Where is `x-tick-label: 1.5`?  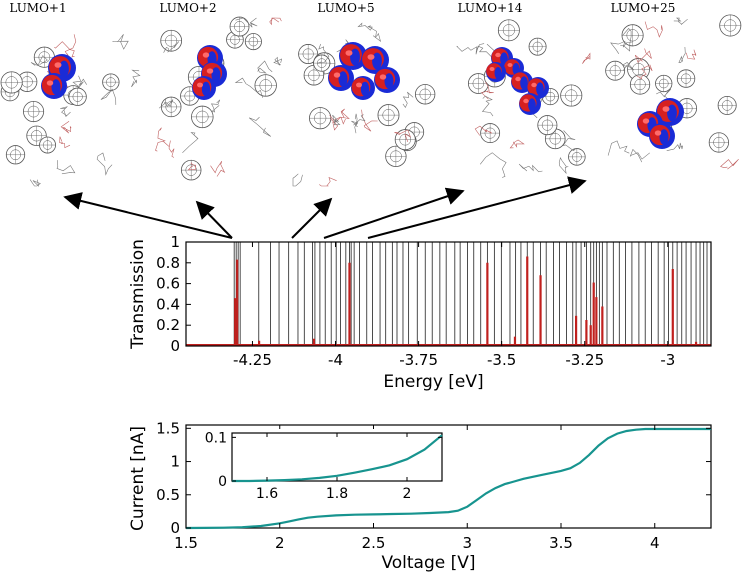
x-tick-label: 1.5 is located at coordinates (186, 543).